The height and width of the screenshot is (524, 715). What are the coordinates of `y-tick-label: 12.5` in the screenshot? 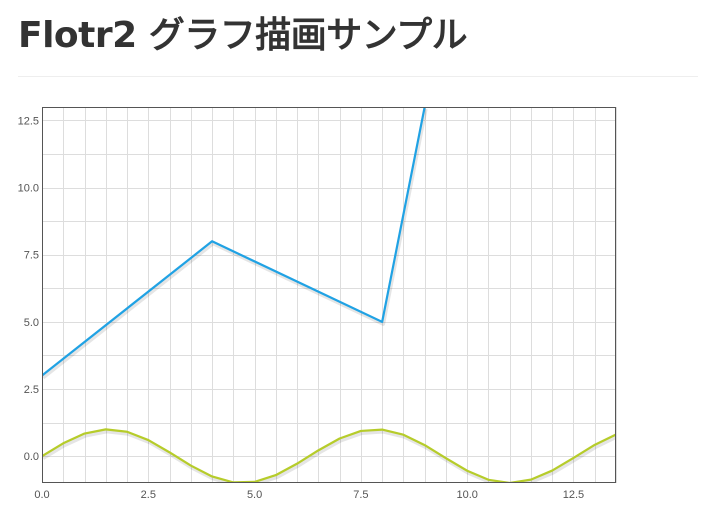 It's located at (28, 121).